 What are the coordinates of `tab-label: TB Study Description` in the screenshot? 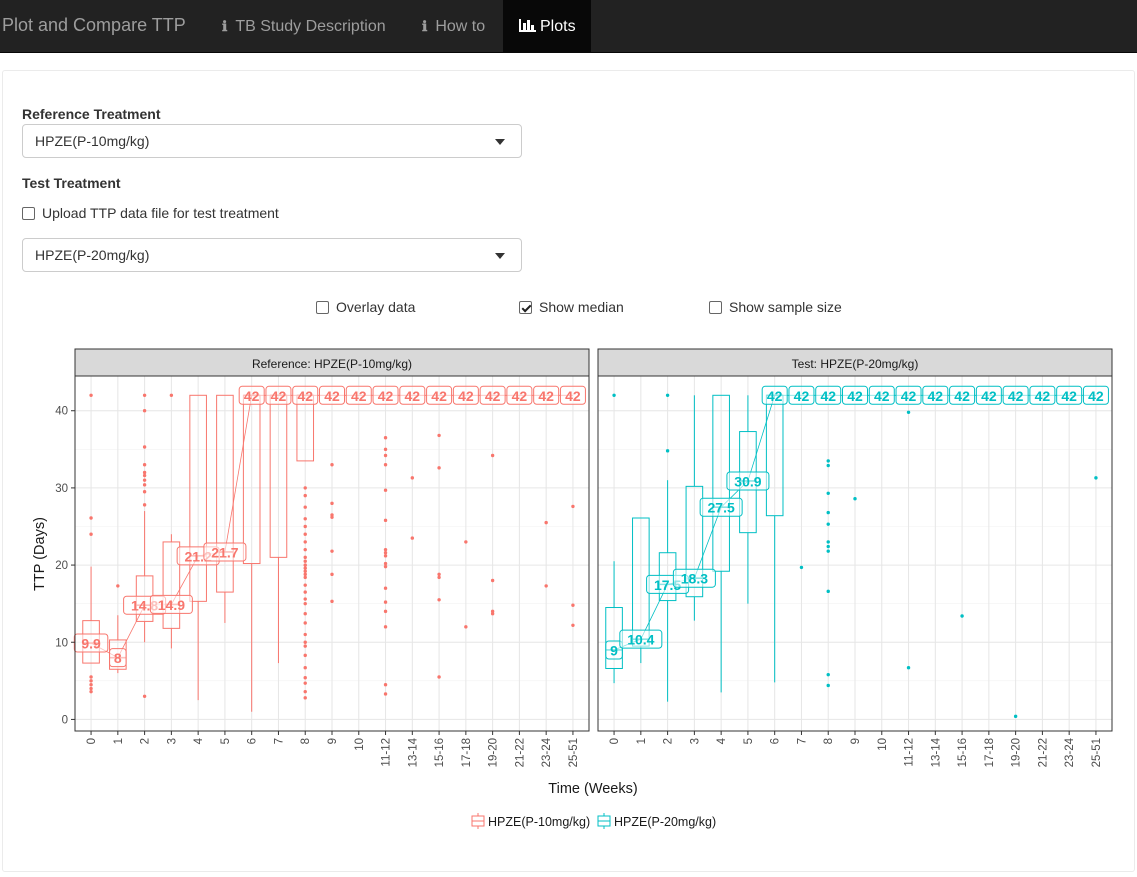 It's located at (310, 26).